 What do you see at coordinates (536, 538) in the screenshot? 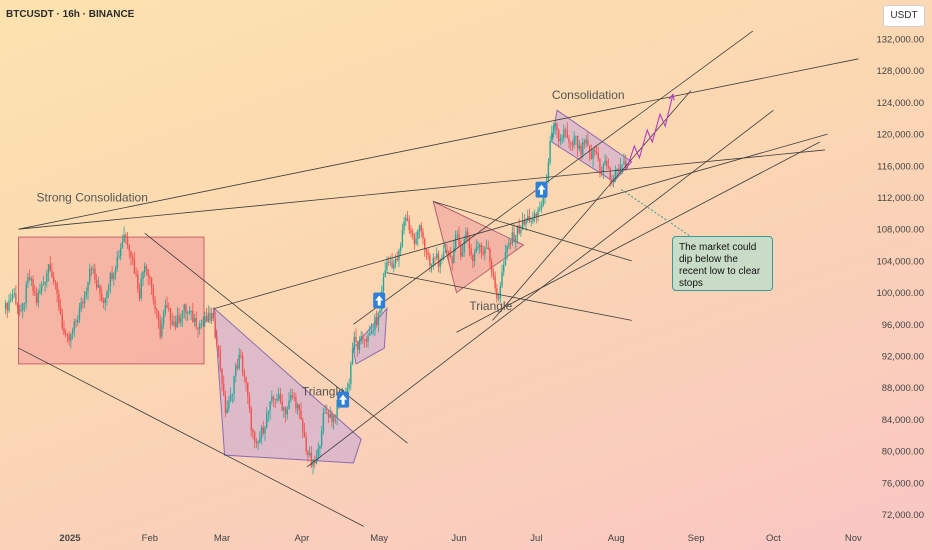
I see `x-tick-label: Jul` at bounding box center [536, 538].